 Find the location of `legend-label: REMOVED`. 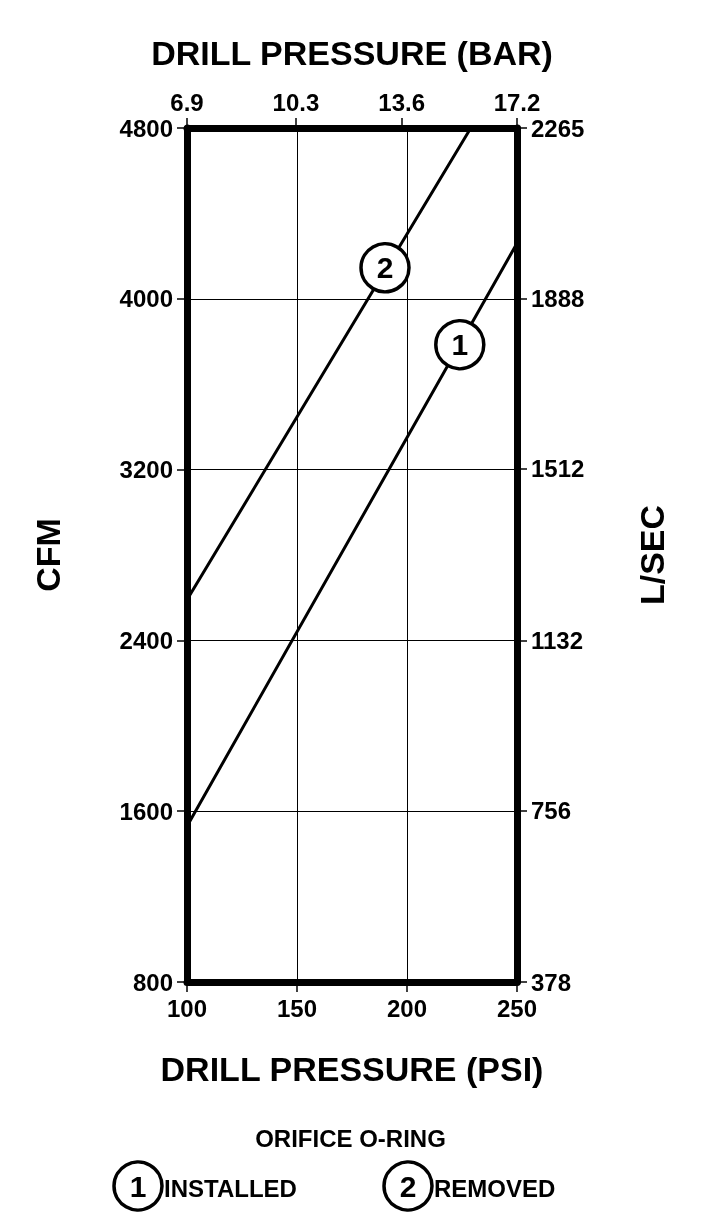

legend-label: REMOVED is located at coordinates (495, 1188).